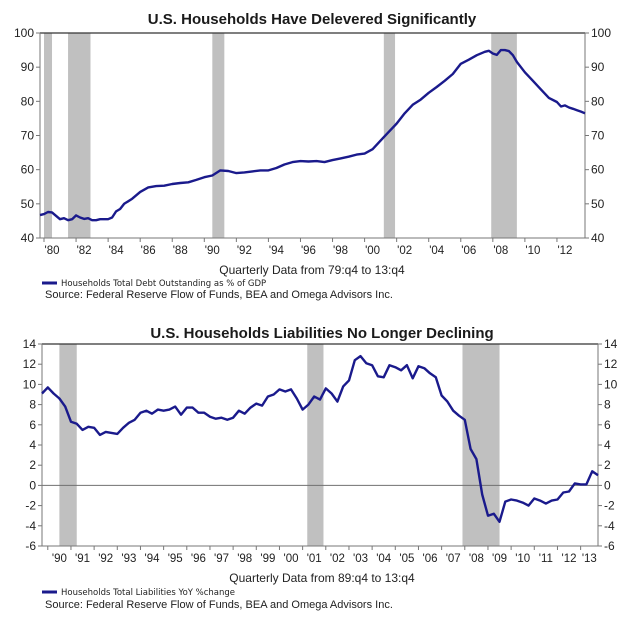 The width and height of the screenshot is (640, 622). Describe the element at coordinates (607, 405) in the screenshot. I see `y-tick-label: 8` at that location.